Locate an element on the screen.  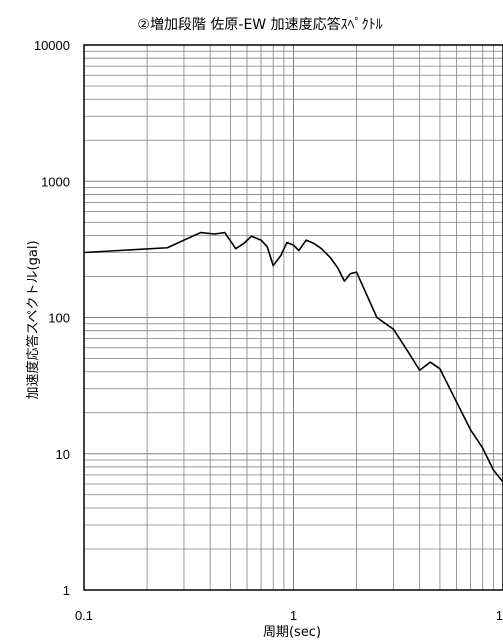
y-tick-label: 1 is located at coordinates (66, 590).